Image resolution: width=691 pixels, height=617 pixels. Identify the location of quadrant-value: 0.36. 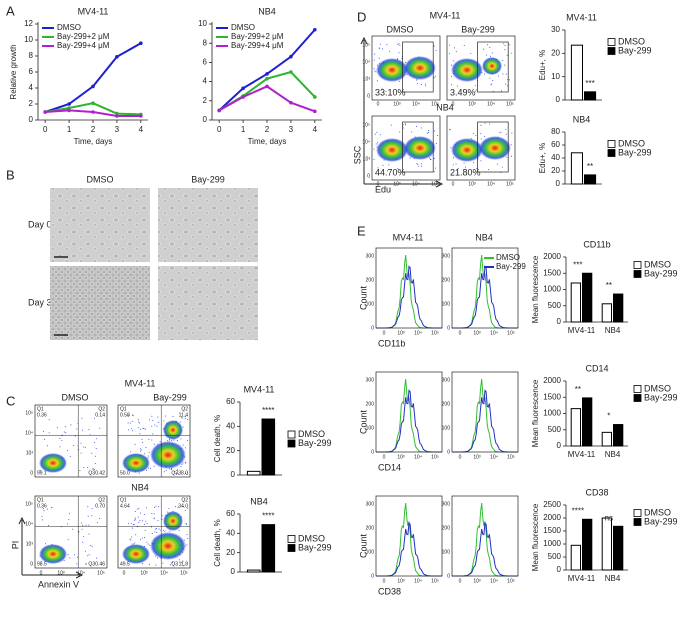
(42, 415).